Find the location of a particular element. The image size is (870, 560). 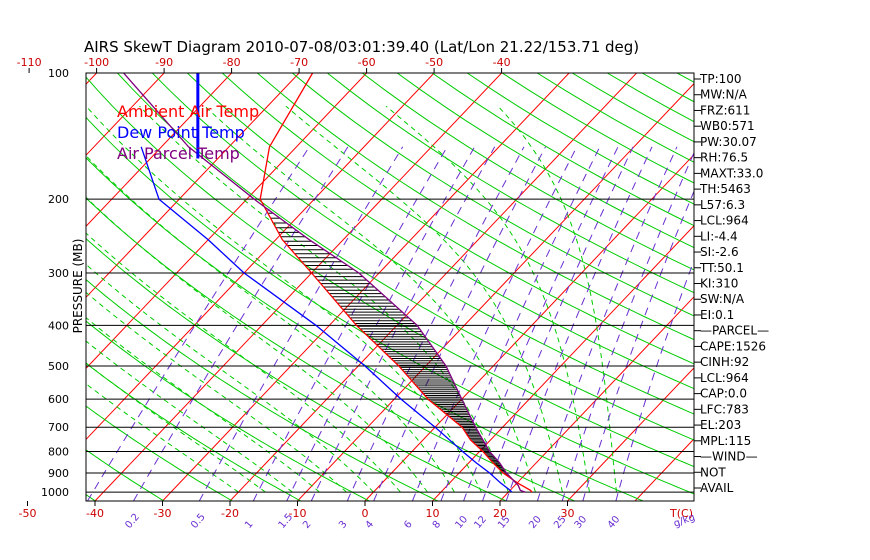

bottom-temp-label: 10 is located at coordinates (433, 513).